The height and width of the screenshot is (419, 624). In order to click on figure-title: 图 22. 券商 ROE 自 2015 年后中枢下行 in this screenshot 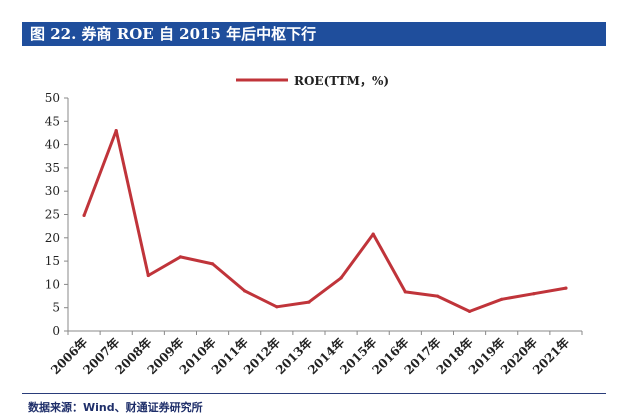, I will do `click(314, 34)`.